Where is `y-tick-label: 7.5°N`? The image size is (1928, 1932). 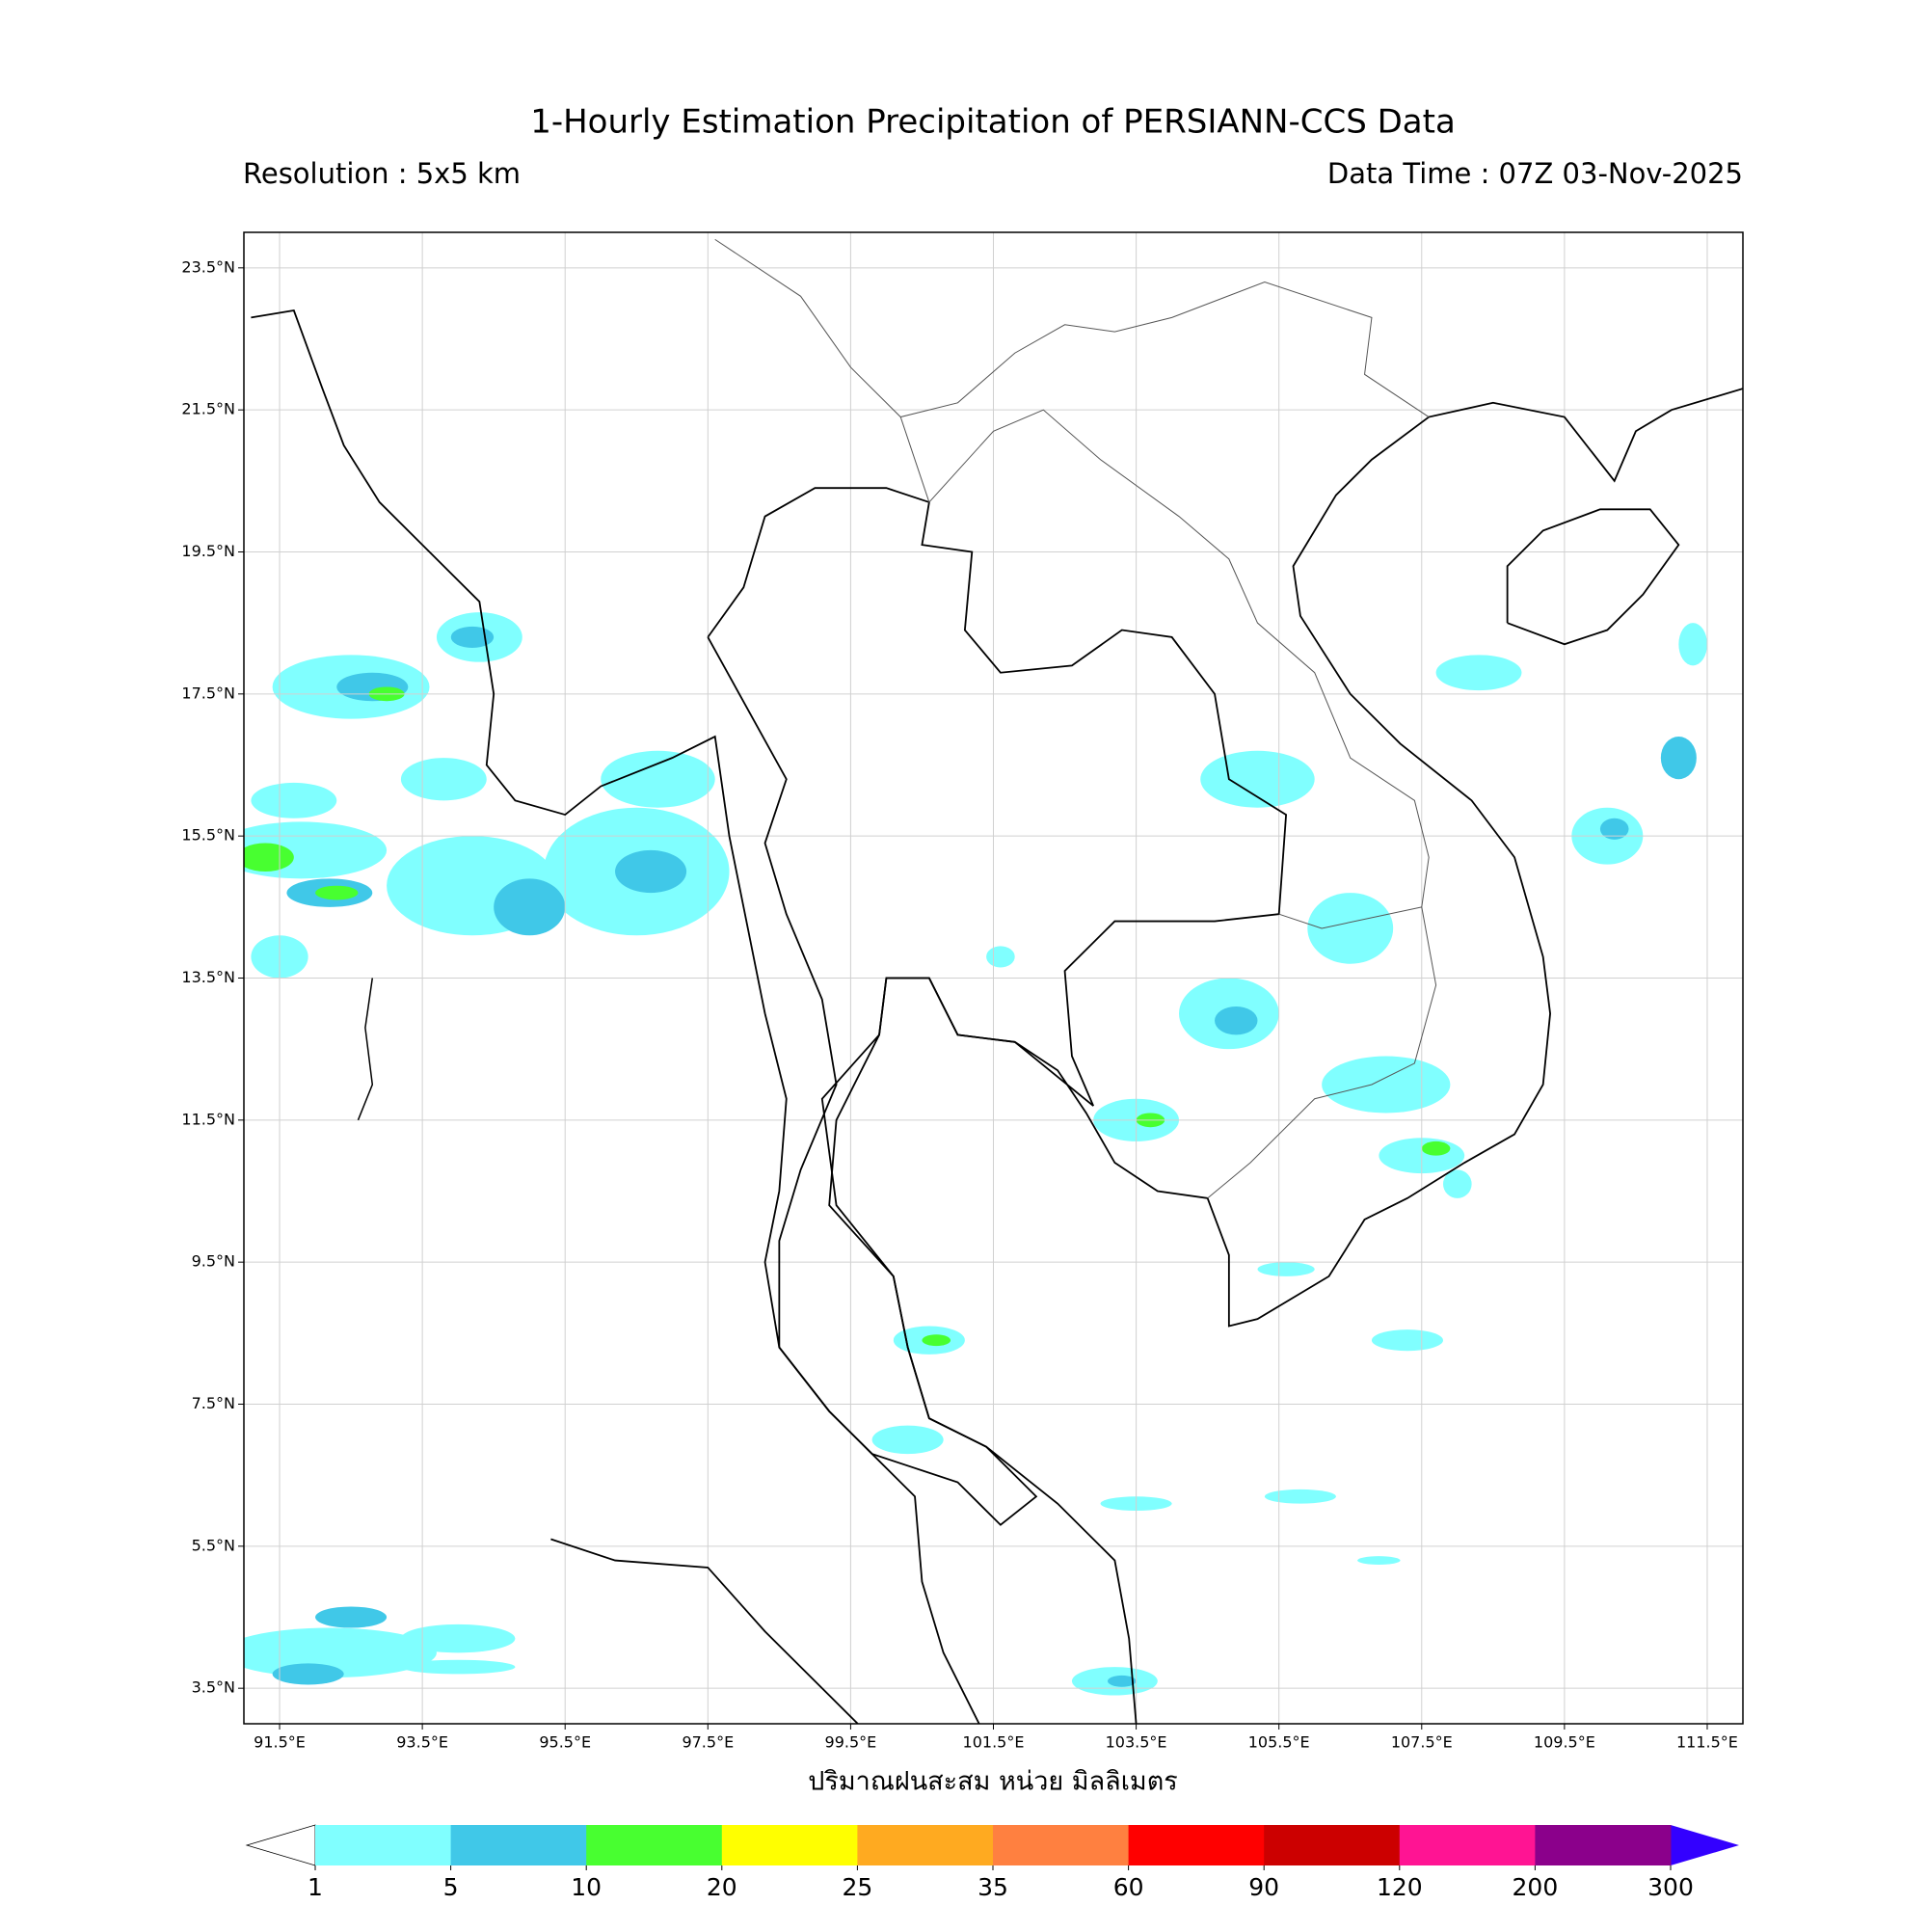 y-tick-label: 7.5°N is located at coordinates (213, 1403).